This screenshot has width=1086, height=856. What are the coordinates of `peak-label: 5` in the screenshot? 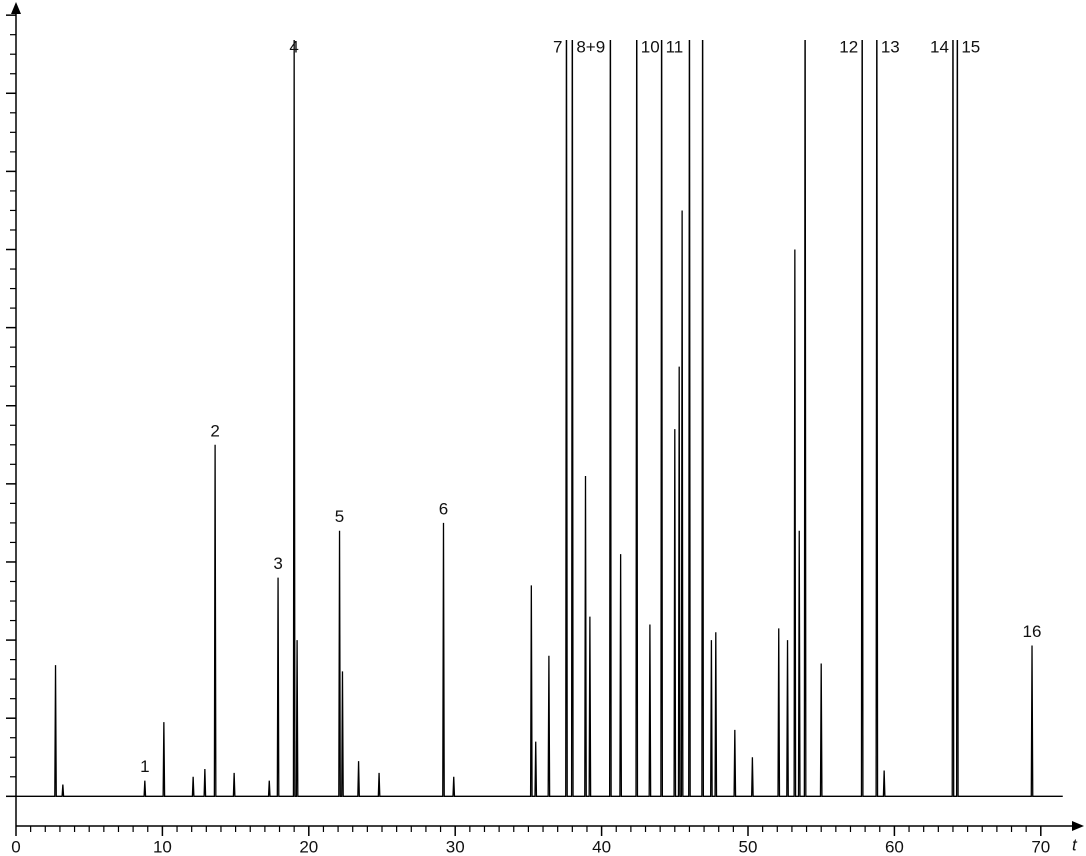 It's located at (339, 516).